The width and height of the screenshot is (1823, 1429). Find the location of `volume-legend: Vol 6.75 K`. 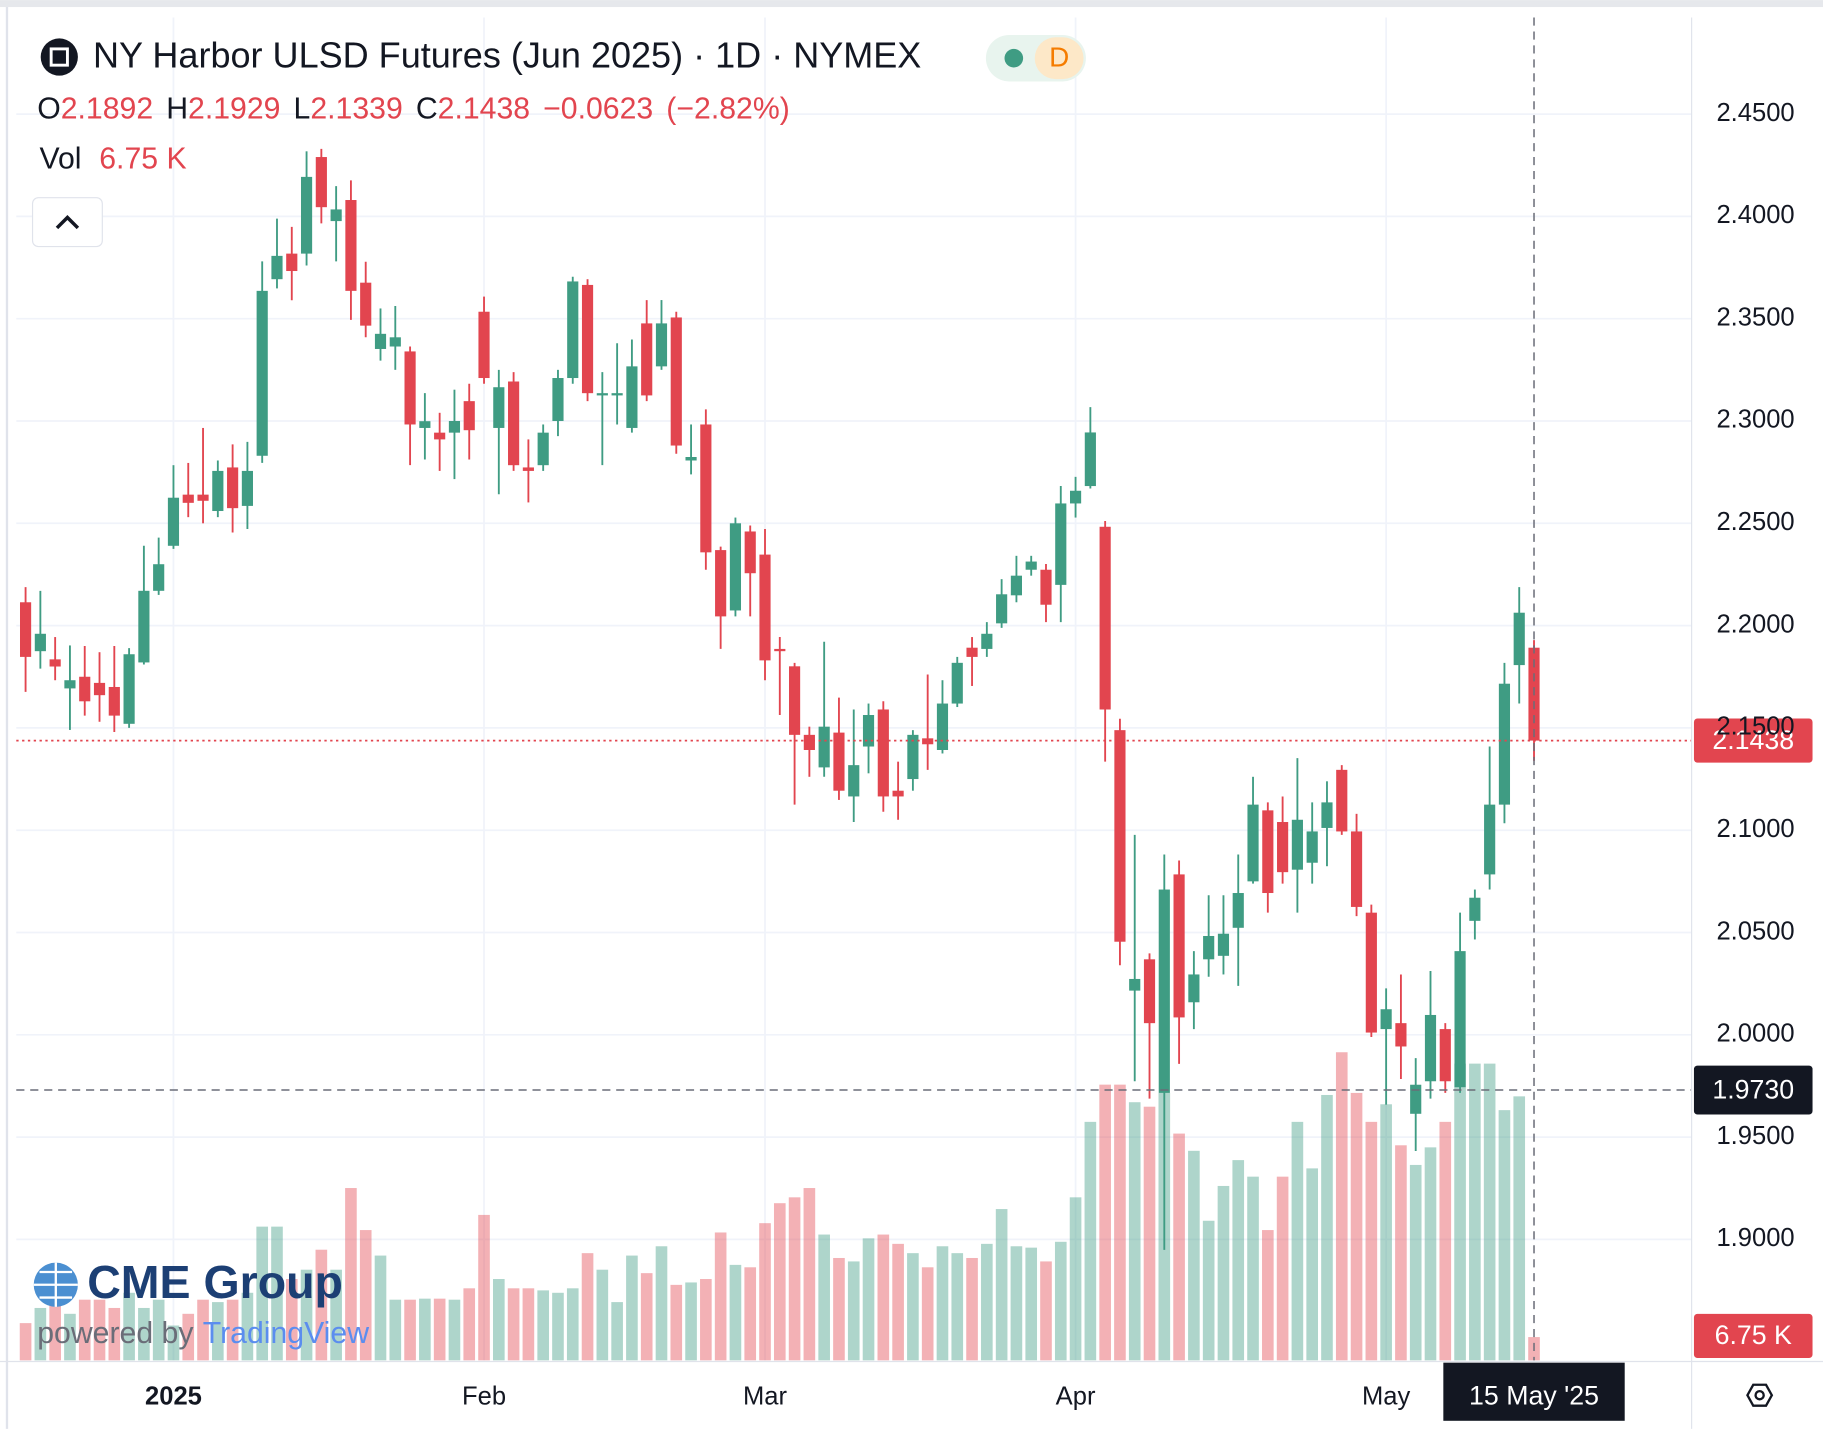

volume-legend: Vol 6.75 K is located at coordinates (113, 158).